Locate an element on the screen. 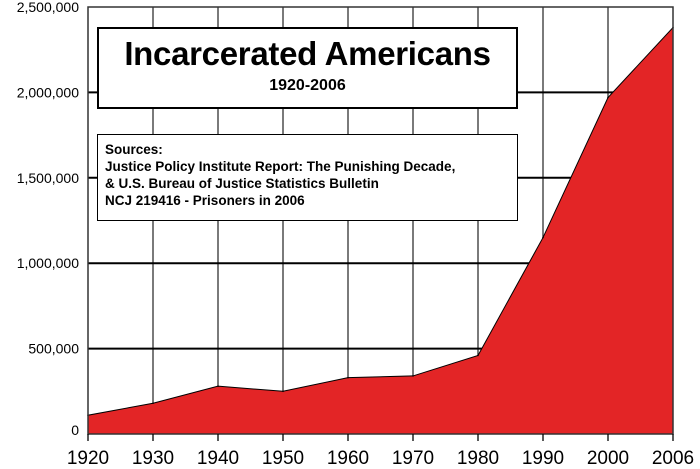 This screenshot has width=700, height=469. y-tick-label: 2,000,000 is located at coordinates (48, 92).